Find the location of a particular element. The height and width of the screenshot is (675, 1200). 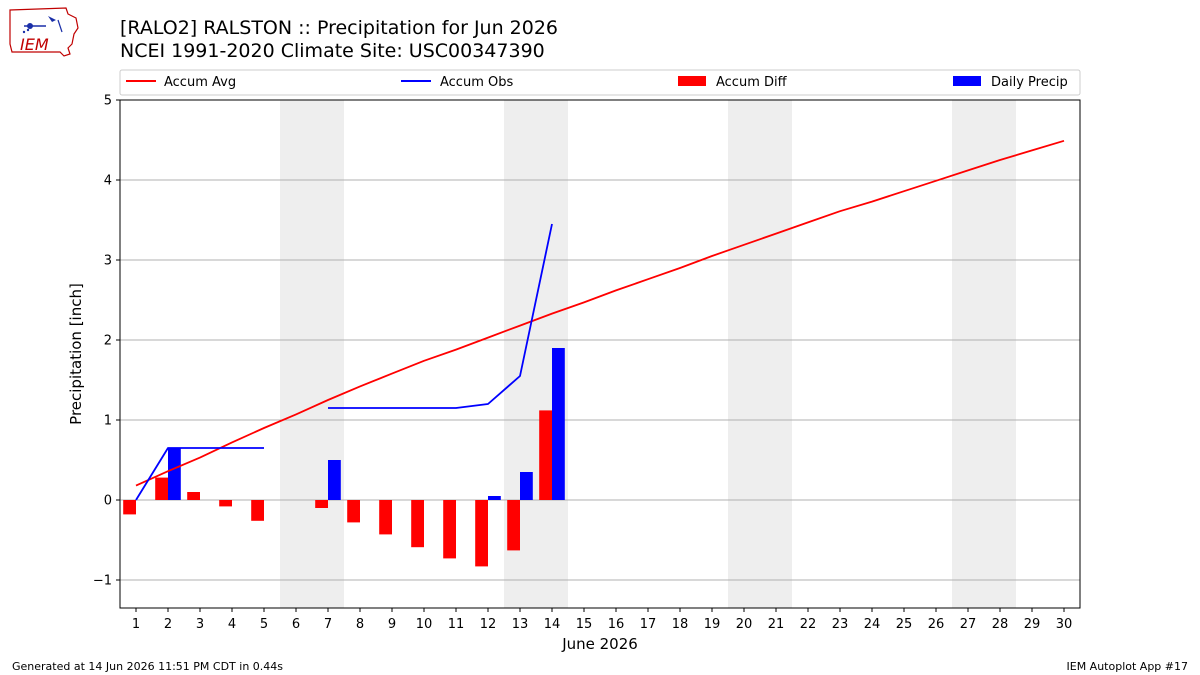

iem-logo: IEM is located at coordinates (44, 33).